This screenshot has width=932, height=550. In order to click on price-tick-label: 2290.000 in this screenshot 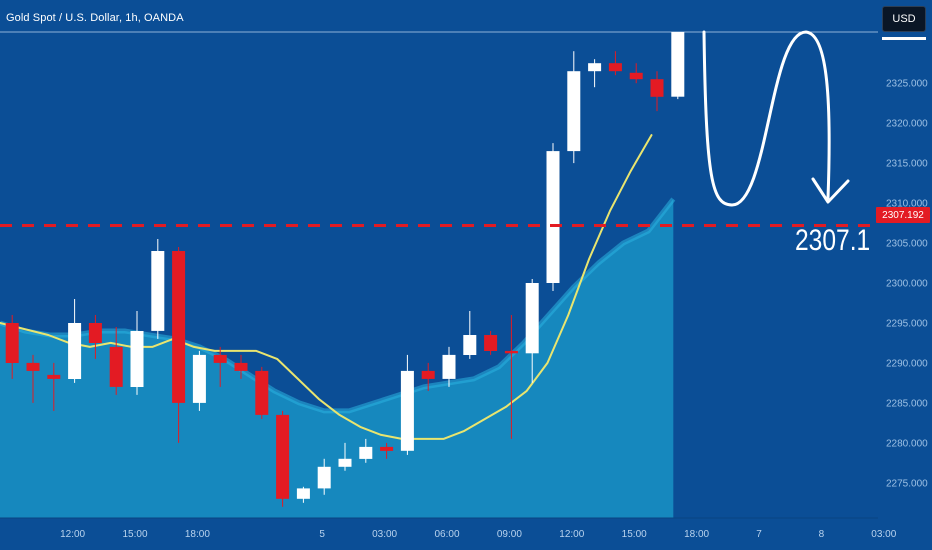, I will do `click(907, 363)`.